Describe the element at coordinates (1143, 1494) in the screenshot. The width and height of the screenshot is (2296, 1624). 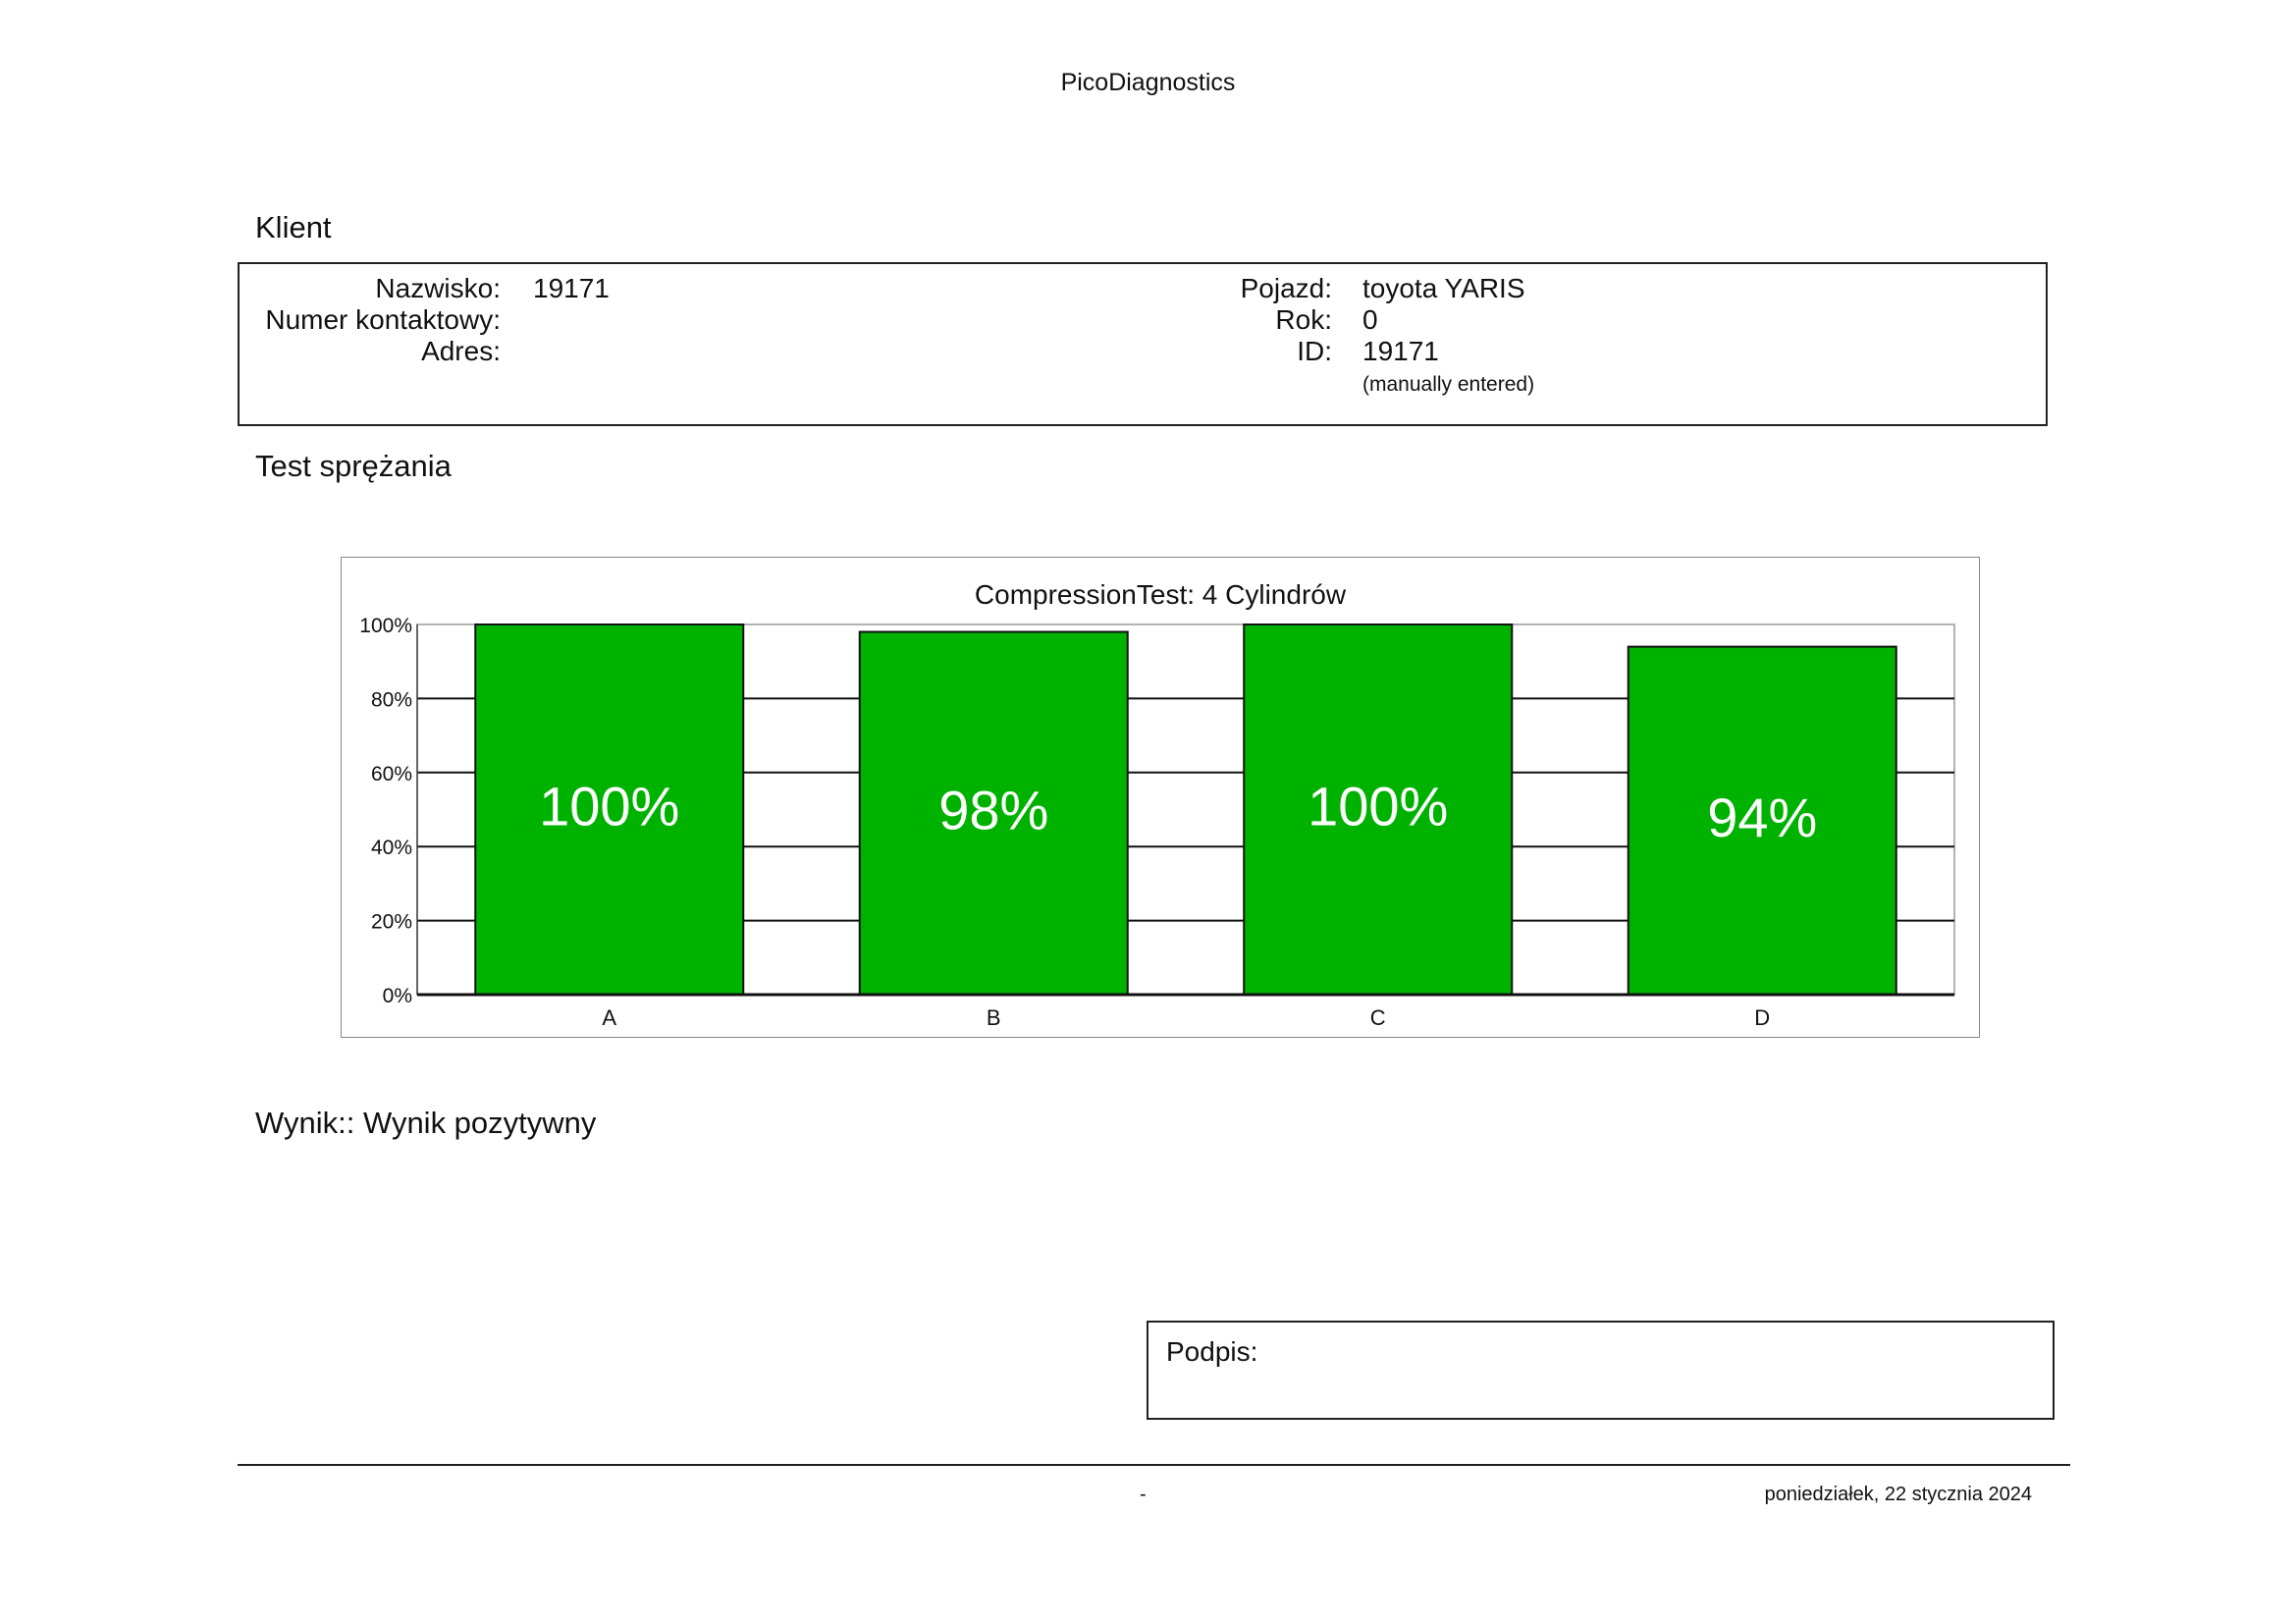
I see `footer-center: -` at that location.